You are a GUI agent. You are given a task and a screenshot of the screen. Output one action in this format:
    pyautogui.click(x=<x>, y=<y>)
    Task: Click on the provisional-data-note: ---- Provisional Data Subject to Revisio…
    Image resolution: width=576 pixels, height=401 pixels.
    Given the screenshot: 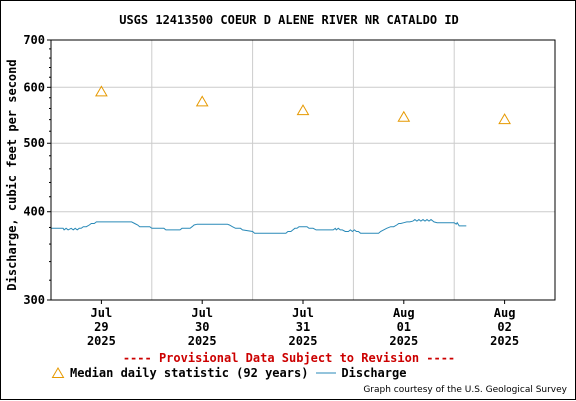 What is the action you would take?
    pyautogui.click(x=289, y=358)
    